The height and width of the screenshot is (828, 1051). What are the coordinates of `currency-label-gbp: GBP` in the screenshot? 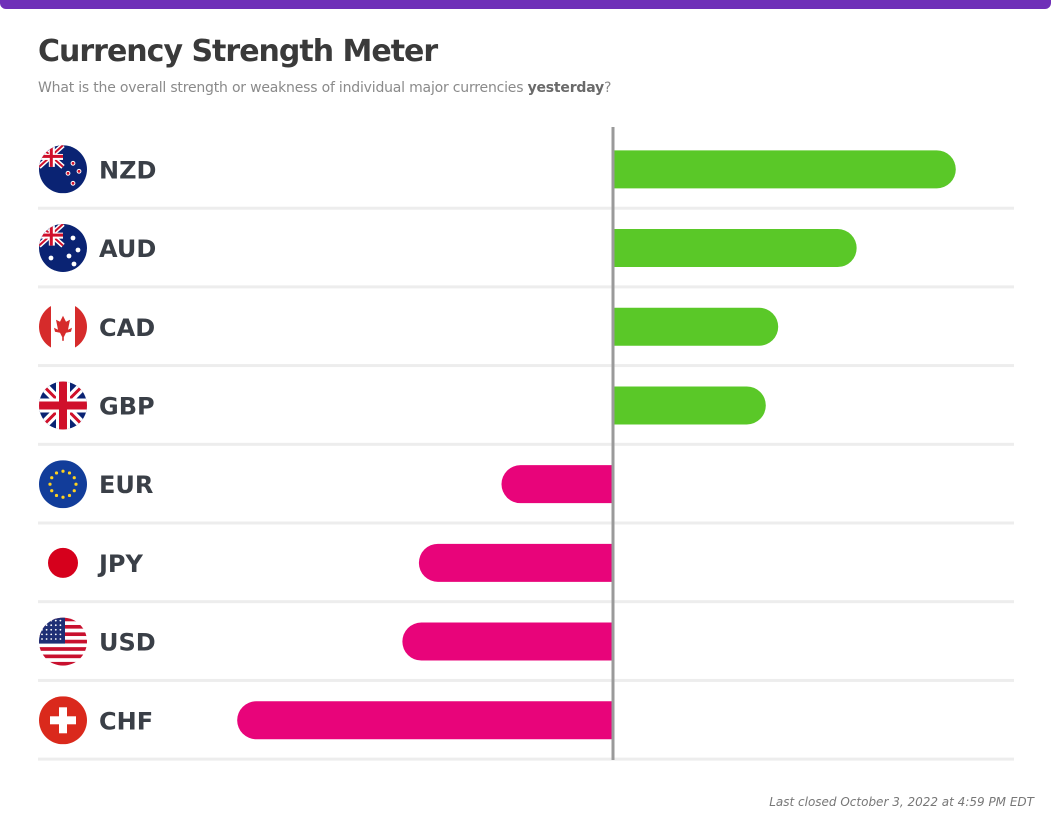 It's located at (127, 407).